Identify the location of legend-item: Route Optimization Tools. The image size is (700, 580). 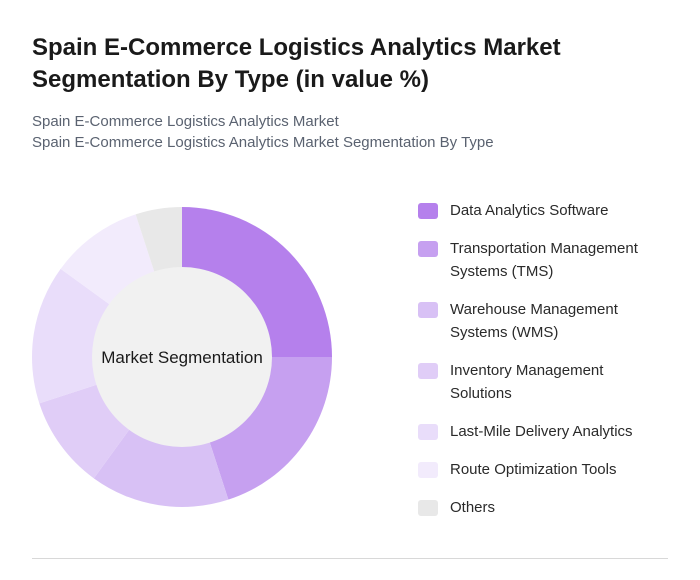
(543, 469).